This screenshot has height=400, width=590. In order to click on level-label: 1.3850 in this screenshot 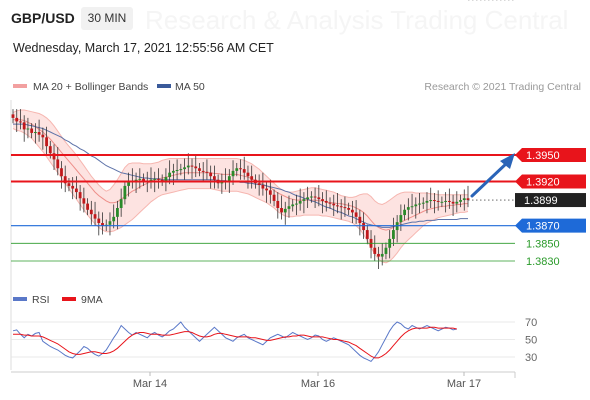, I will do `click(543, 244)`.